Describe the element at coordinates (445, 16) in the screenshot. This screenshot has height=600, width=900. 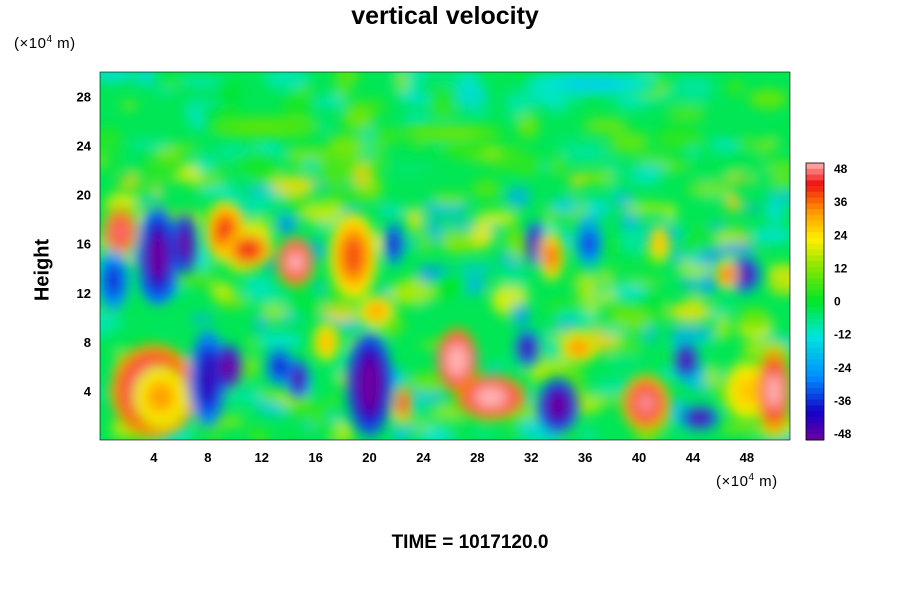
I see `chart-title: vertical velocity` at that location.